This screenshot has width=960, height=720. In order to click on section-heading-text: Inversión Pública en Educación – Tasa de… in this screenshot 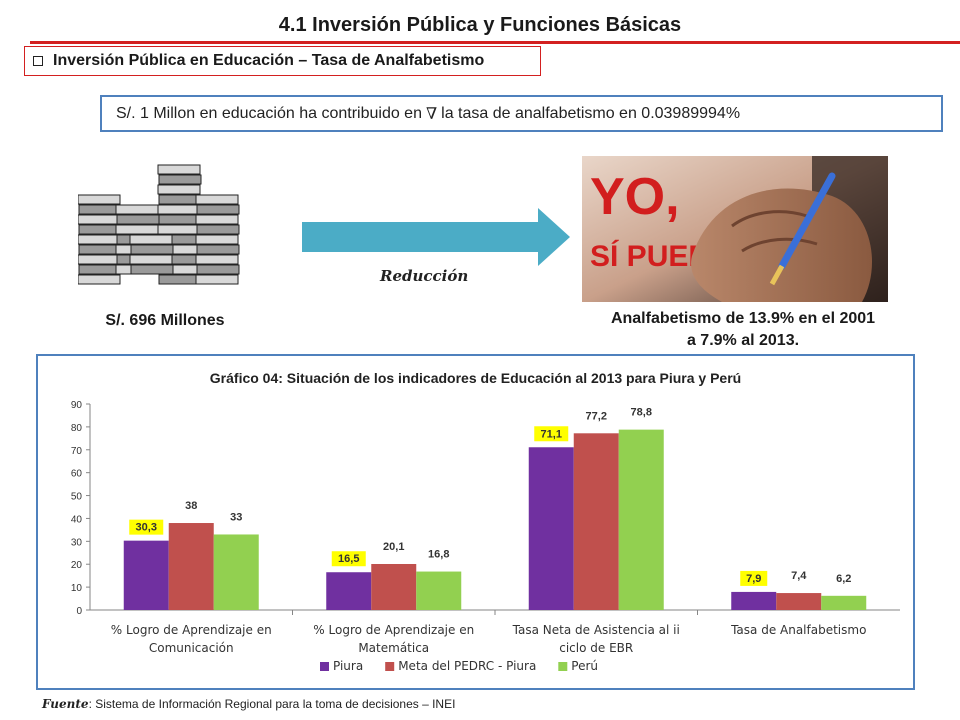, I will do `click(269, 60)`.